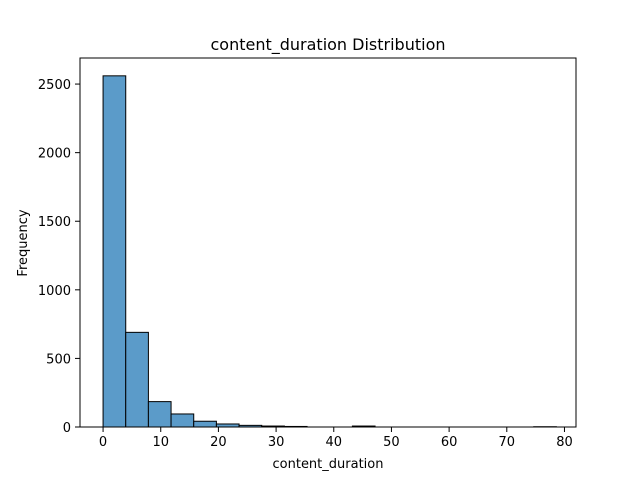 Image resolution: width=640 pixels, height=480 pixels. Describe the element at coordinates (327, 45) in the screenshot. I see `chart-title: content_duration Distribution` at that location.